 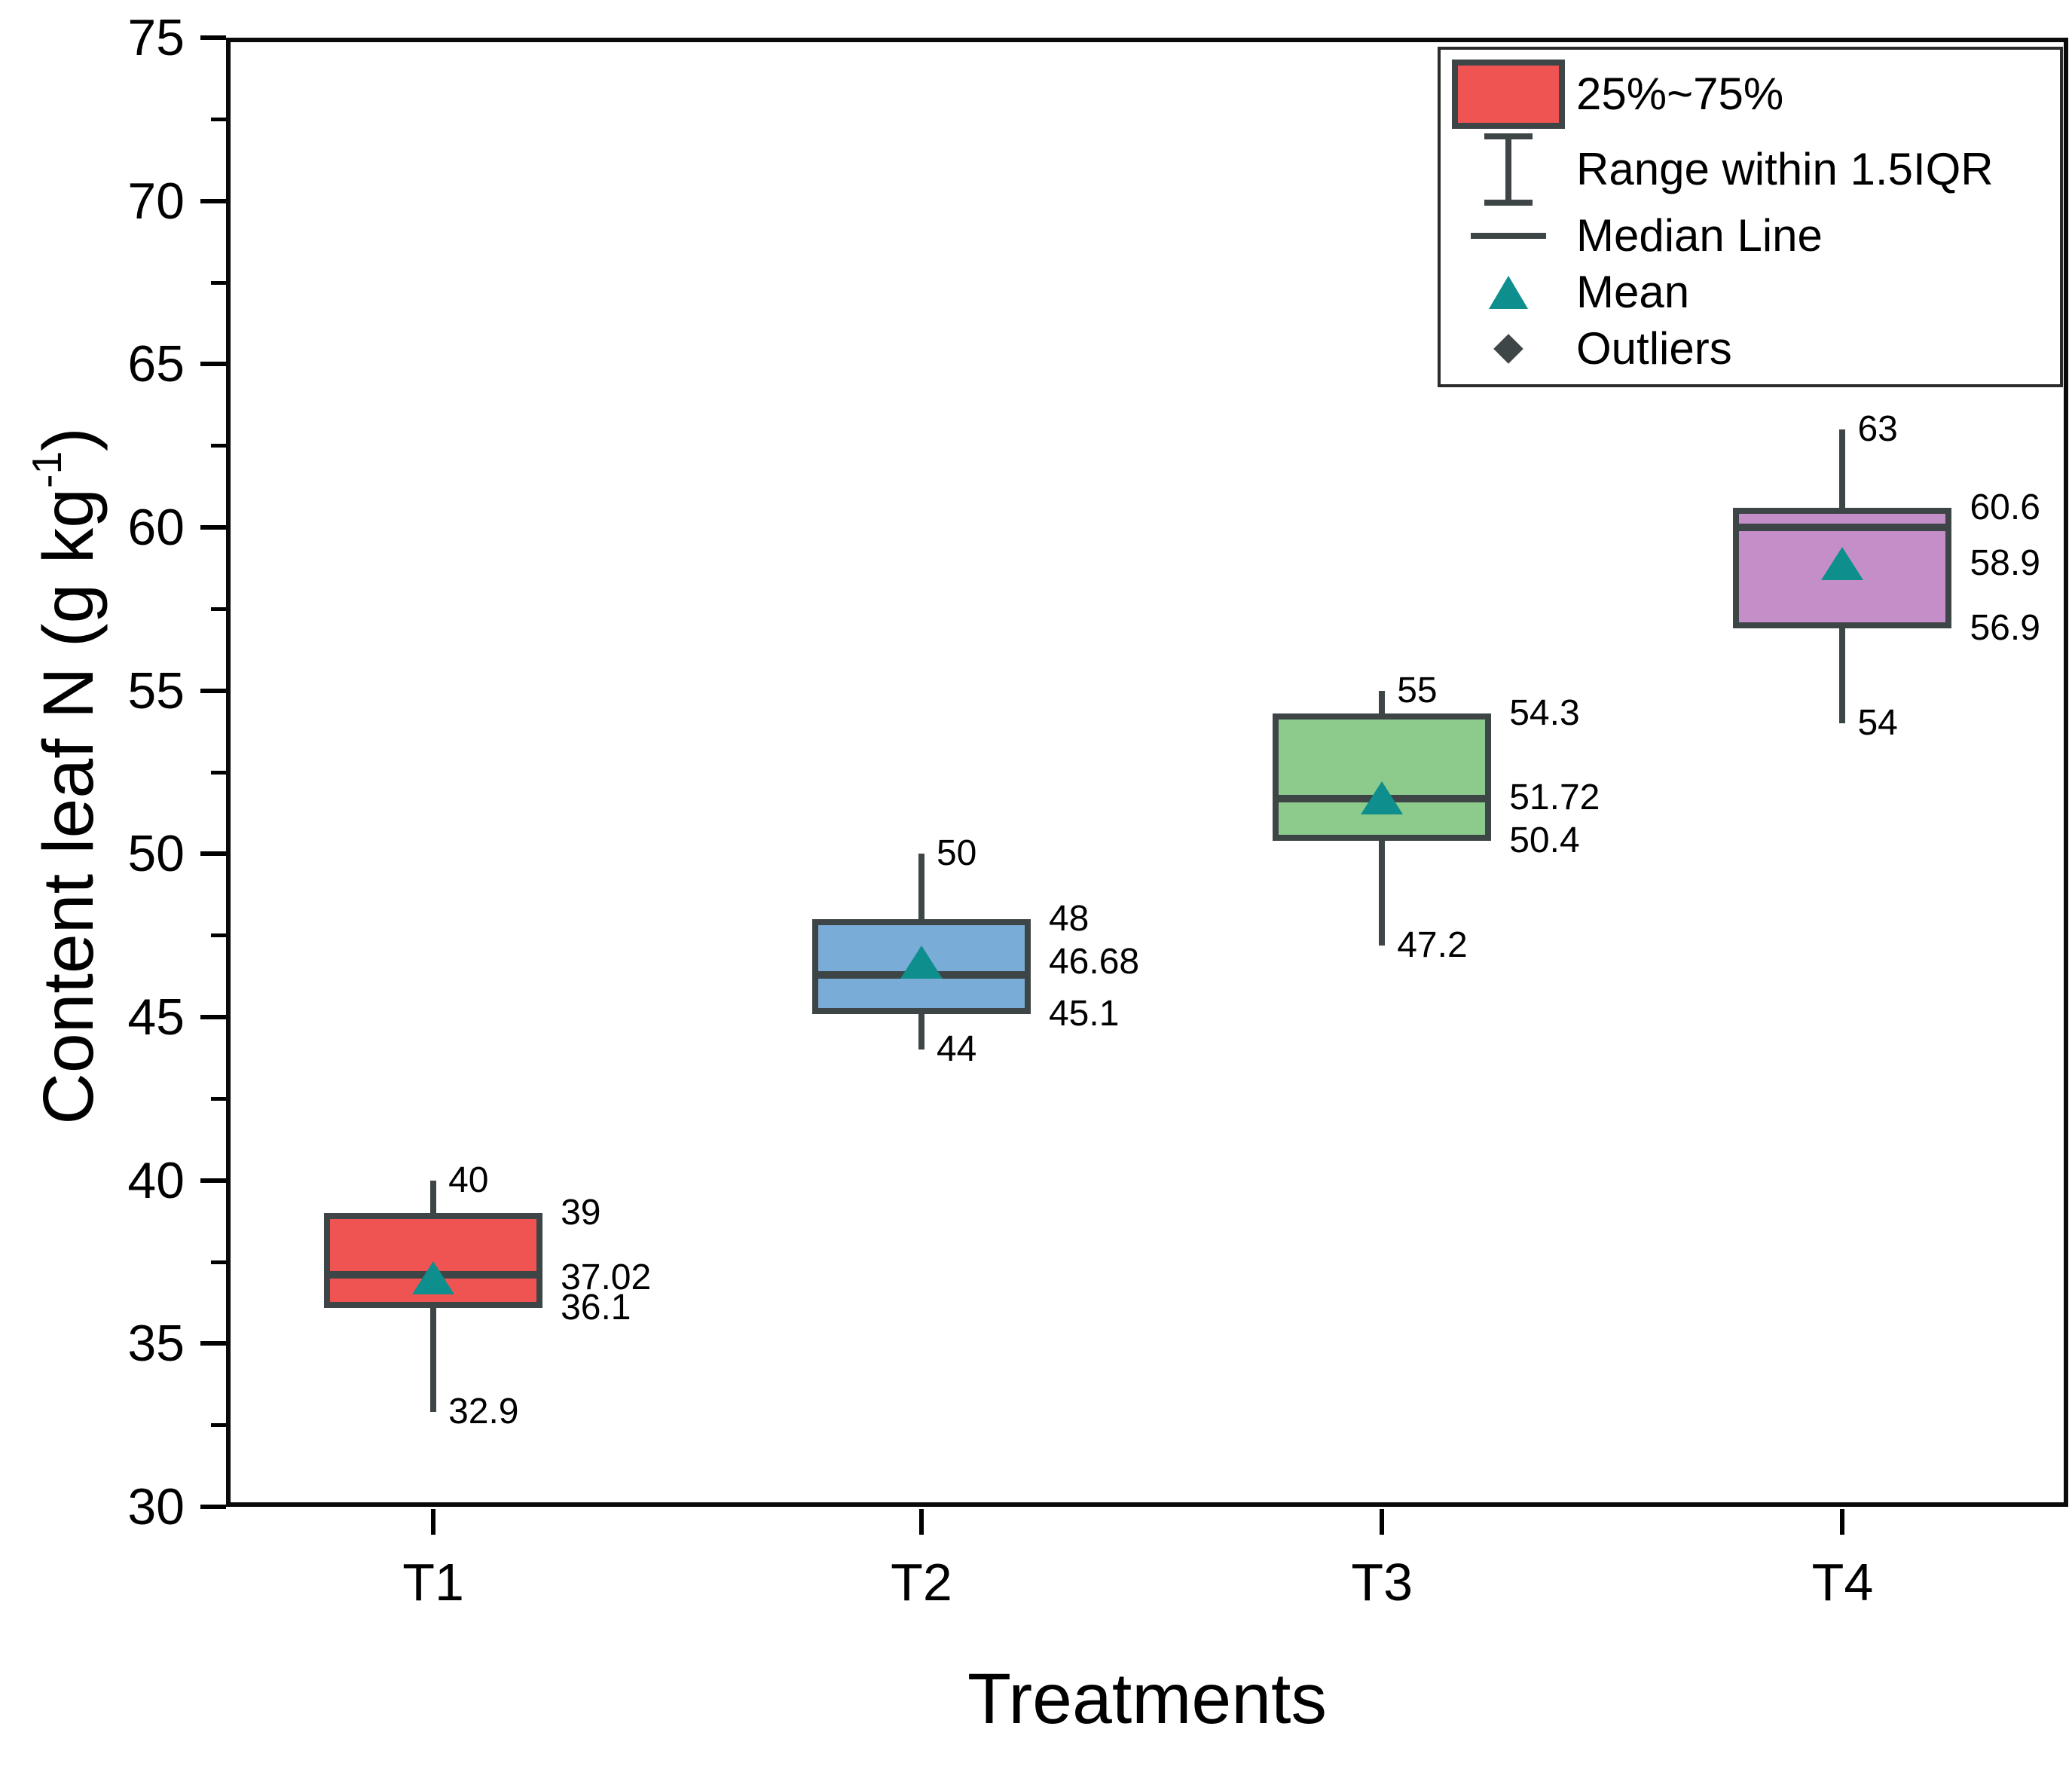 What do you see at coordinates (1680, 94) in the screenshot?
I see `legend-label: 25%~75%` at bounding box center [1680, 94].